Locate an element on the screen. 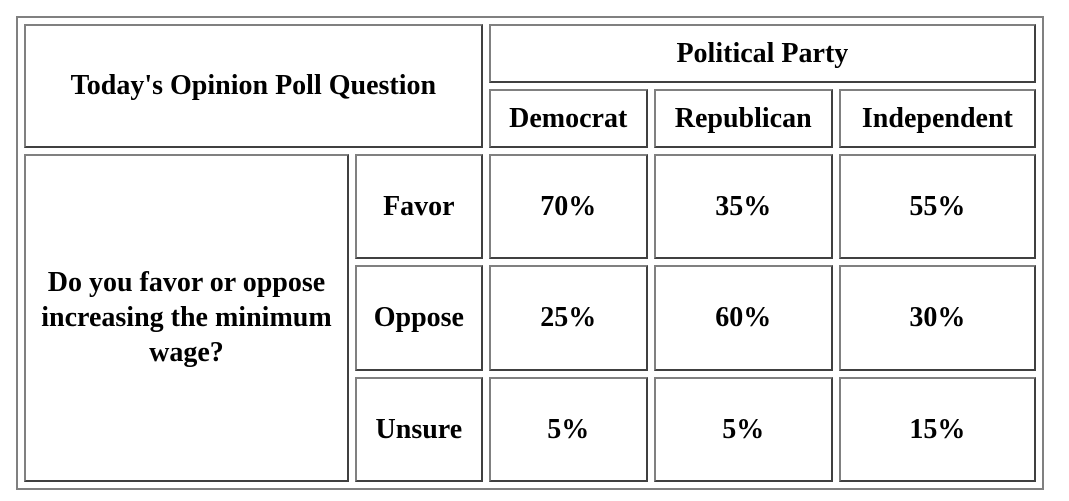 The height and width of the screenshot is (501, 1069). cell-favor-independent: 55% is located at coordinates (937, 206).